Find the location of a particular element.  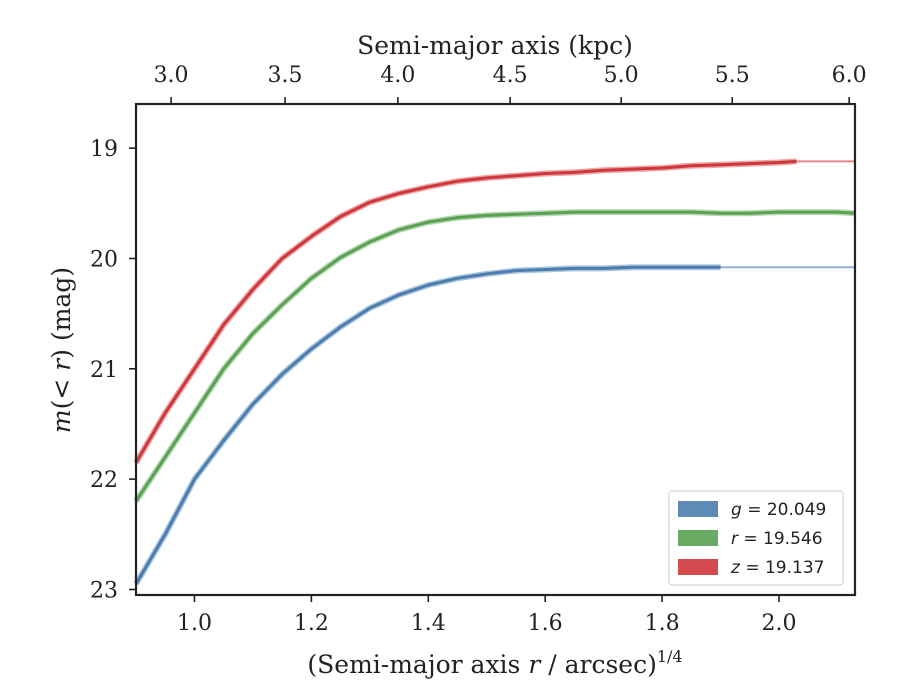

left-y-axis: 19 20 21 22 23 is located at coordinates (113, 370).